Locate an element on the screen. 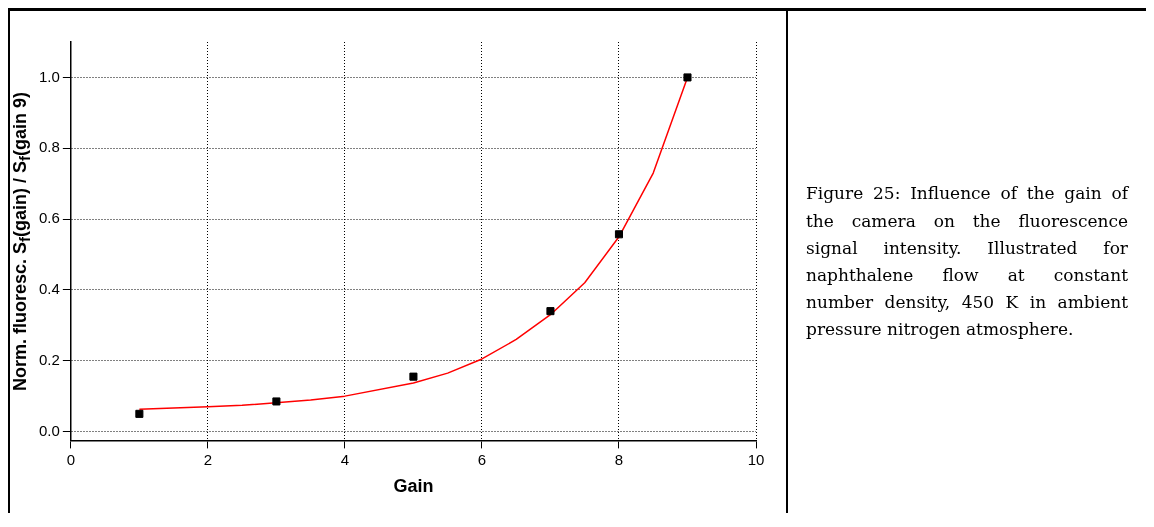 This screenshot has height=527, width=1154. y-tick-label: 0.4 is located at coordinates (49, 289).